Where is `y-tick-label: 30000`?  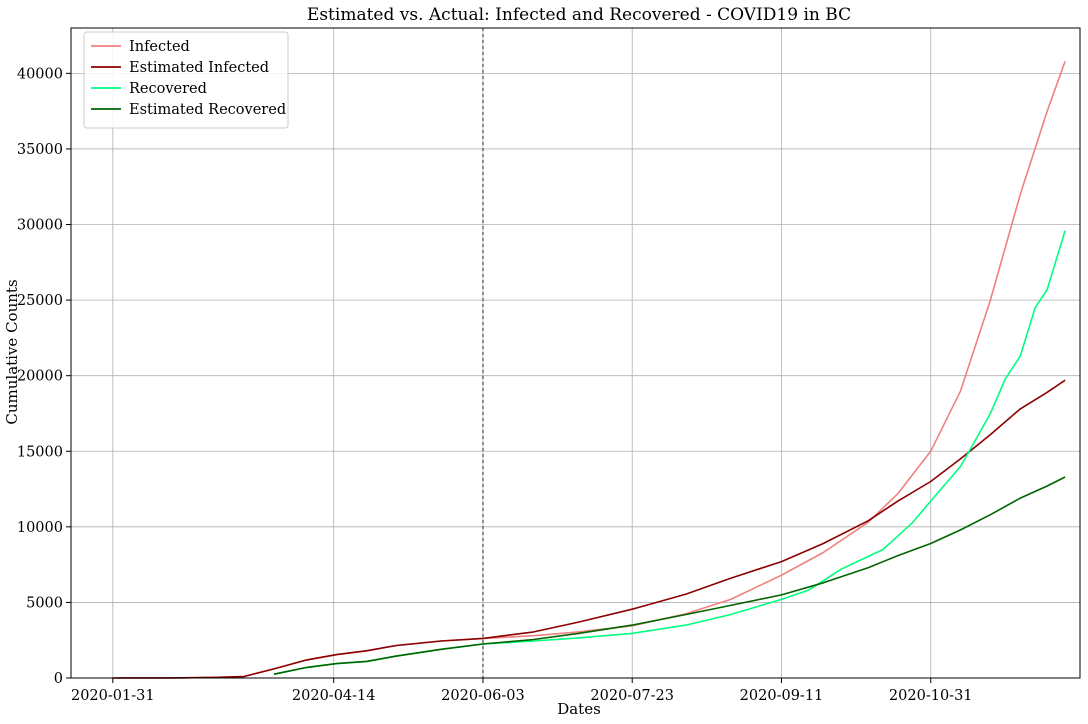 y-tick-label: 30000 is located at coordinates (40, 226).